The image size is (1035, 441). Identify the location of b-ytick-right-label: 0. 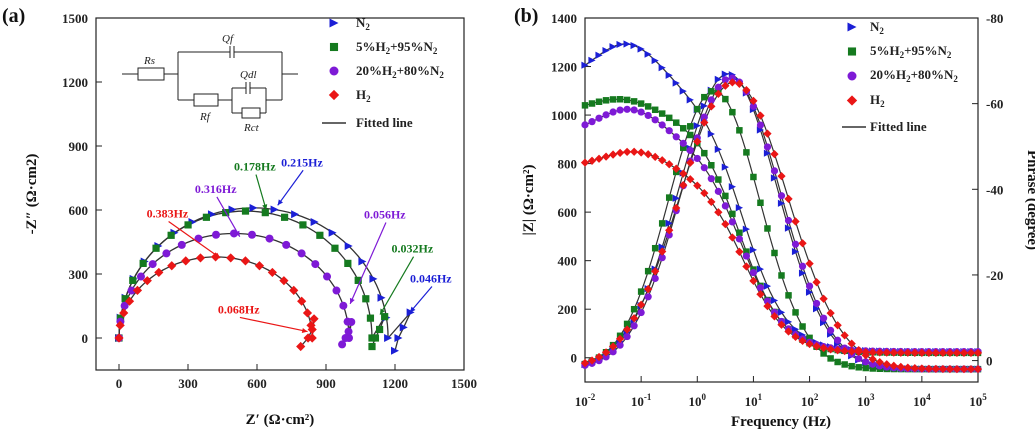
(989, 361).